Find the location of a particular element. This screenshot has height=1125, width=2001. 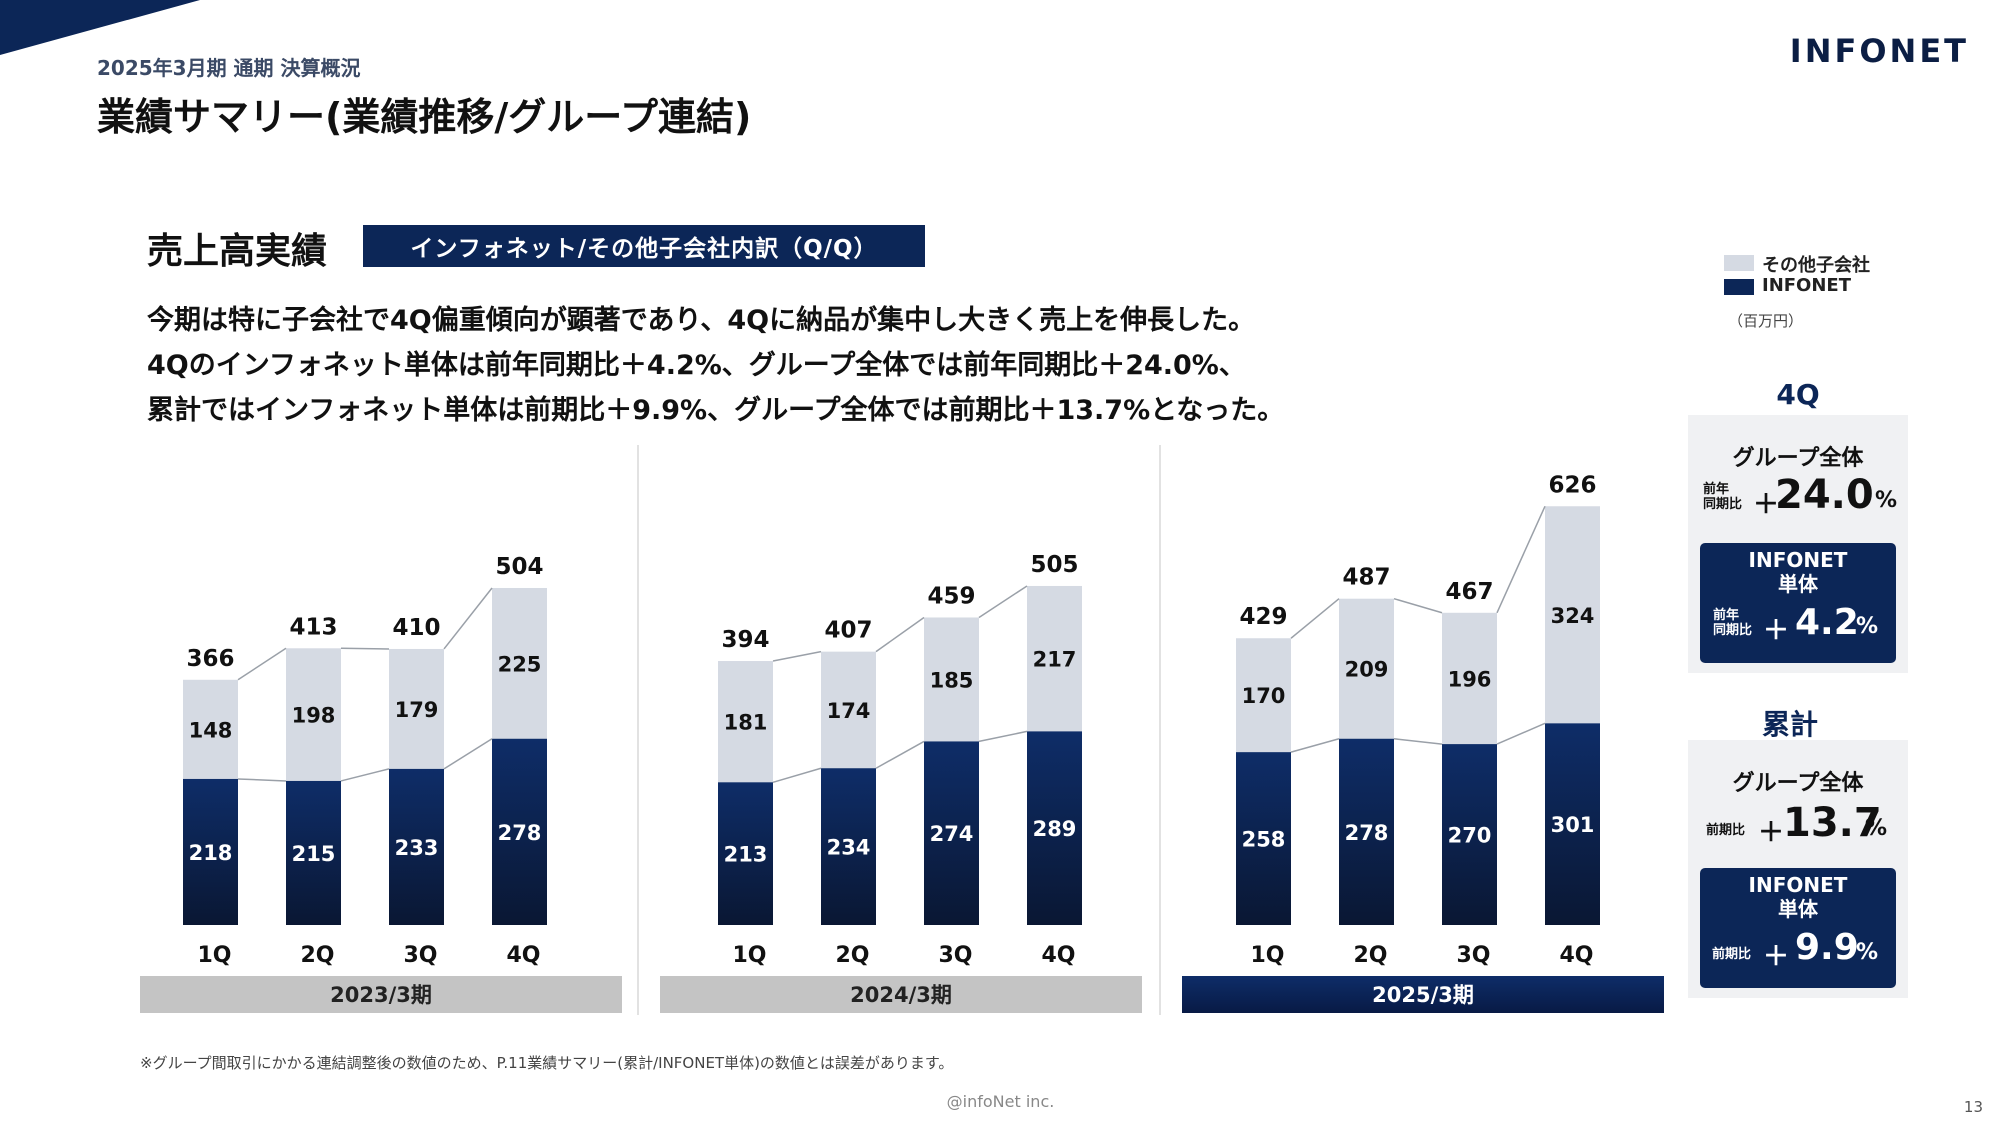

data-label-other: 179 is located at coordinates (417, 710).